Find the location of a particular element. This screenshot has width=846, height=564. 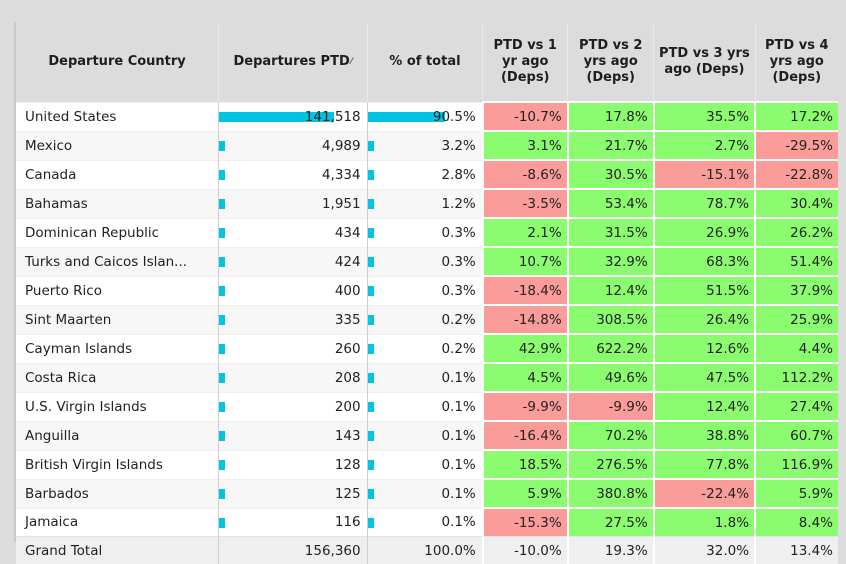

header-vs-4yr: PTD vs 4 yrs ago (Deps) is located at coordinates (796, 62).